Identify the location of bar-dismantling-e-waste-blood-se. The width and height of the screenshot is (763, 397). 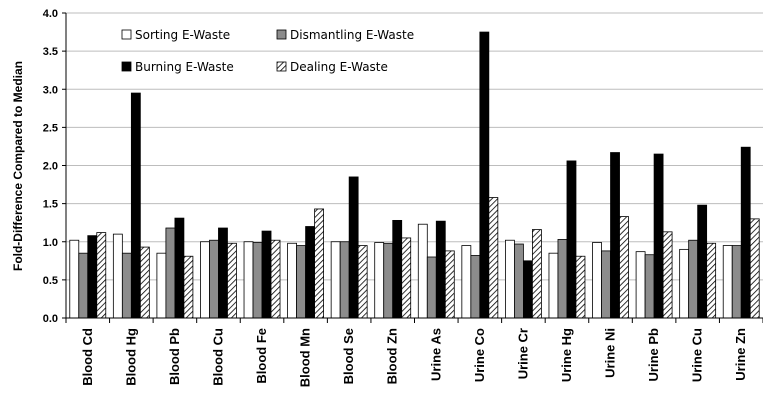
(344, 280).